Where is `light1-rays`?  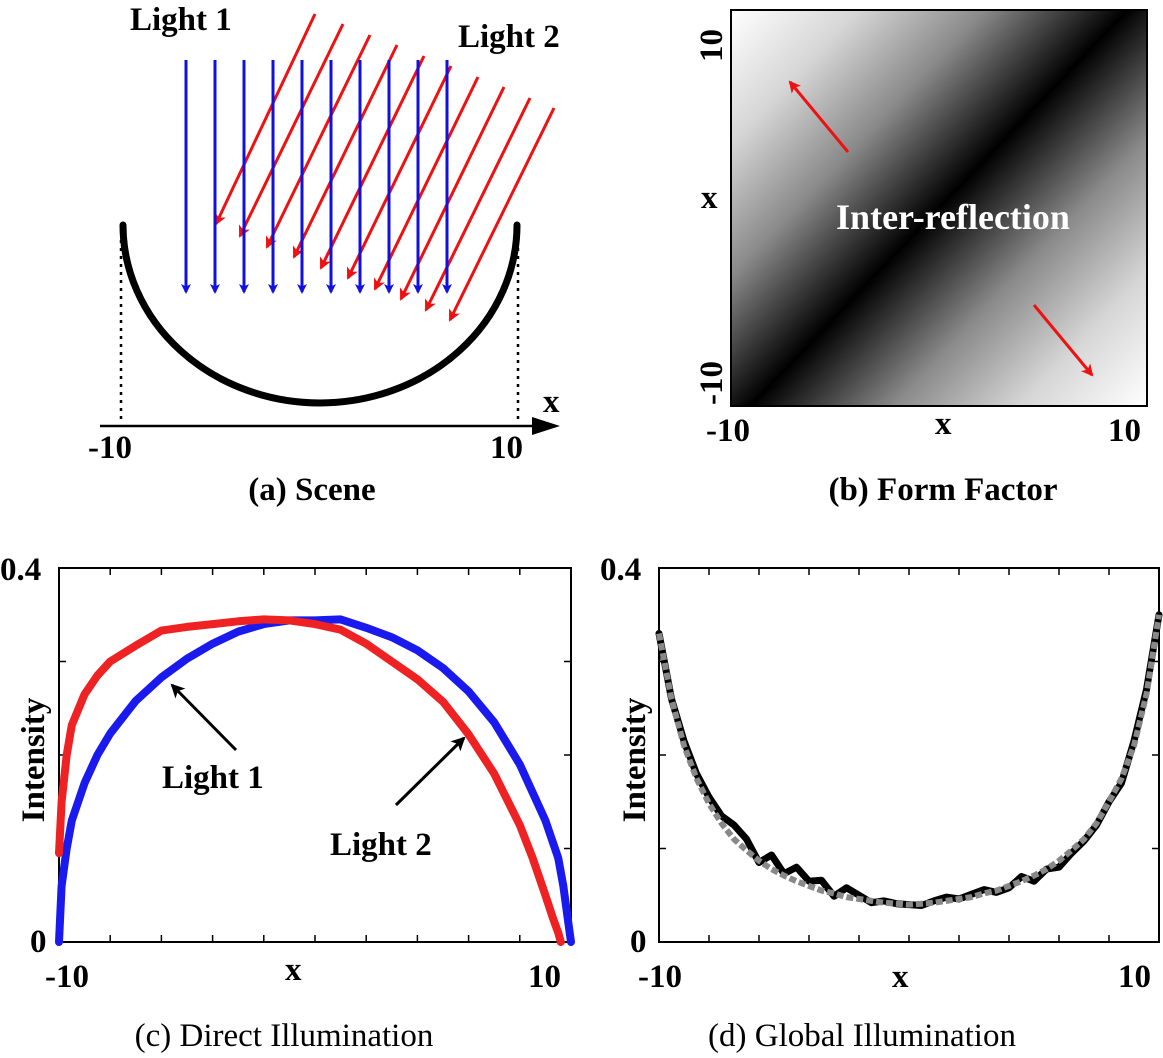 light1-rays is located at coordinates (316, 177).